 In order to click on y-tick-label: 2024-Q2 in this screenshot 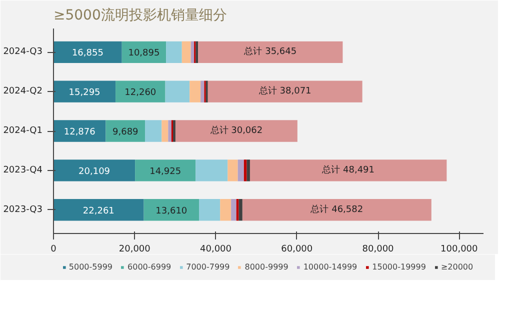, I will do `click(23, 91)`.